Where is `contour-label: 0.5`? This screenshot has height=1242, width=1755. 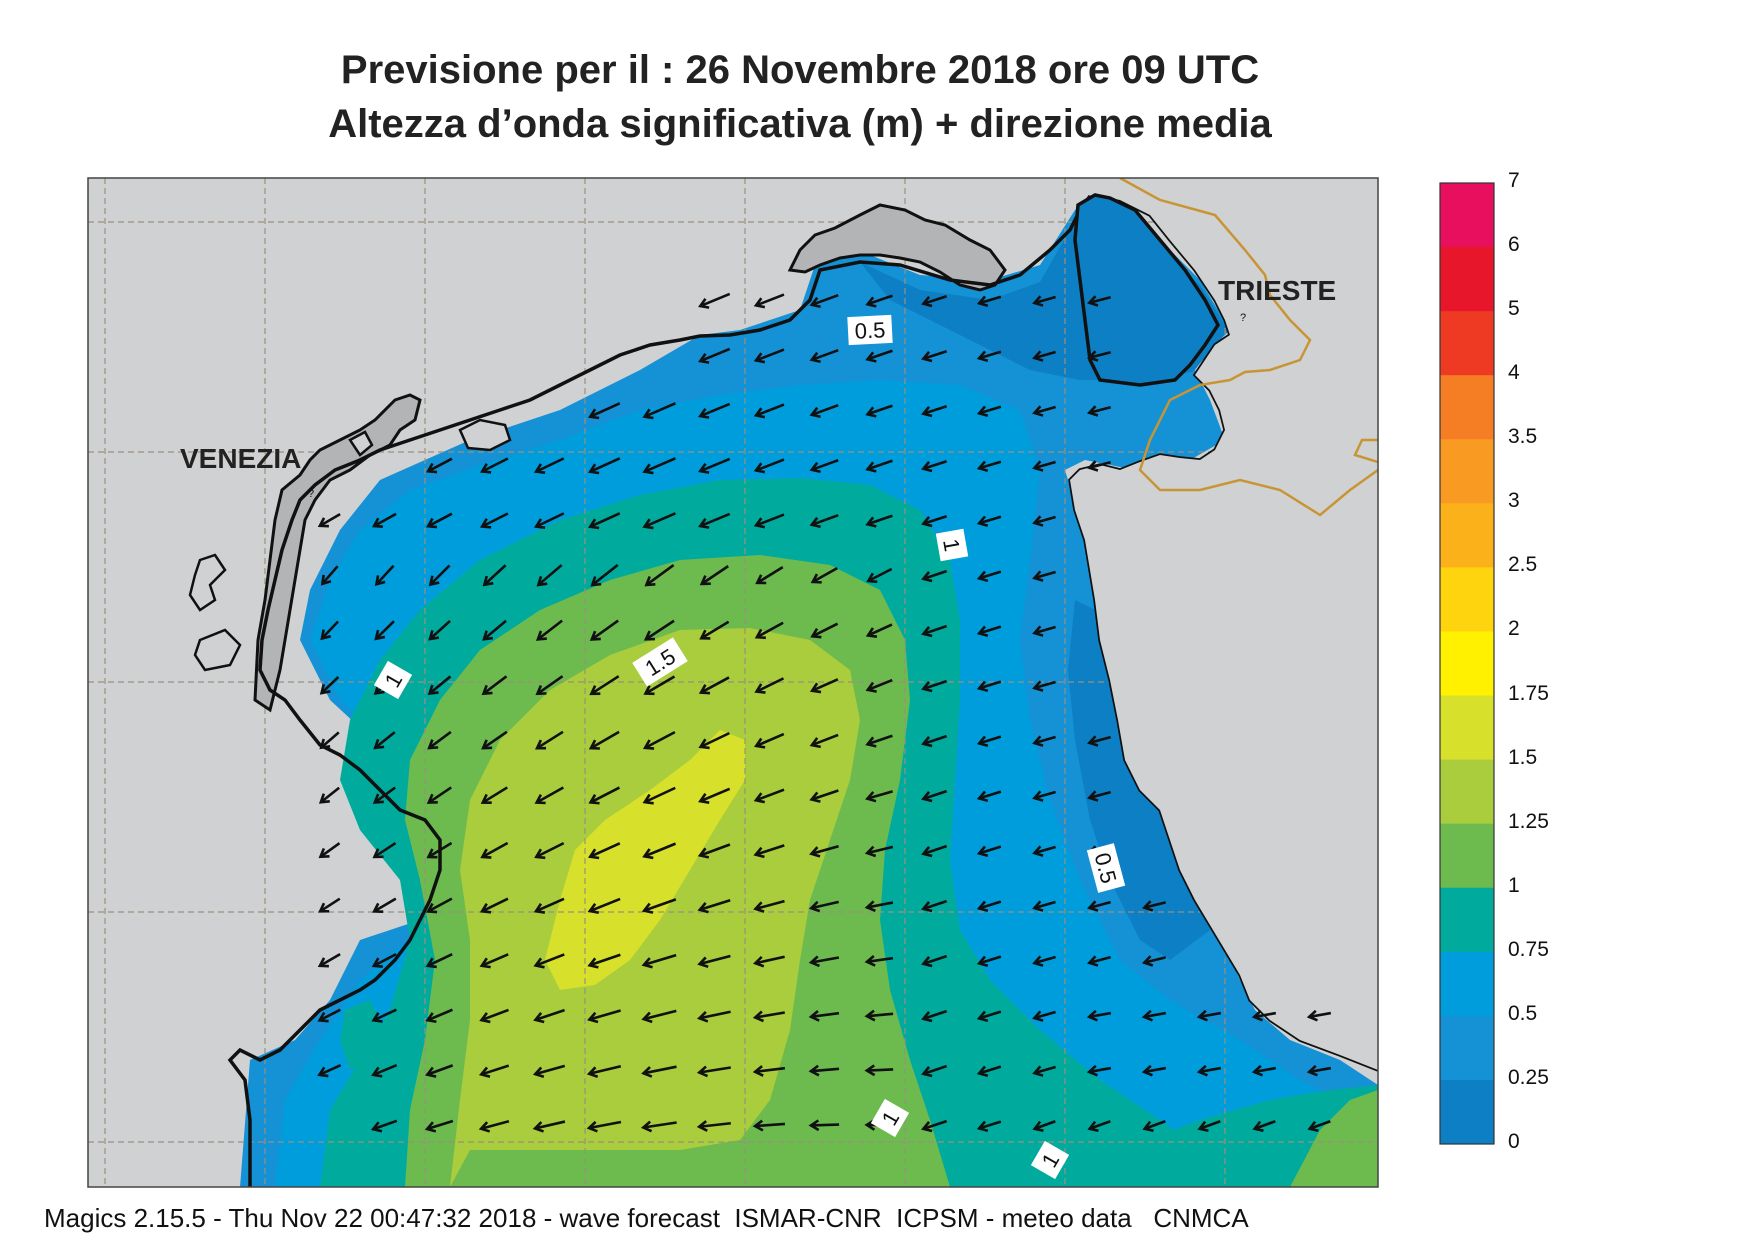 contour-label: 0.5 is located at coordinates (870, 330).